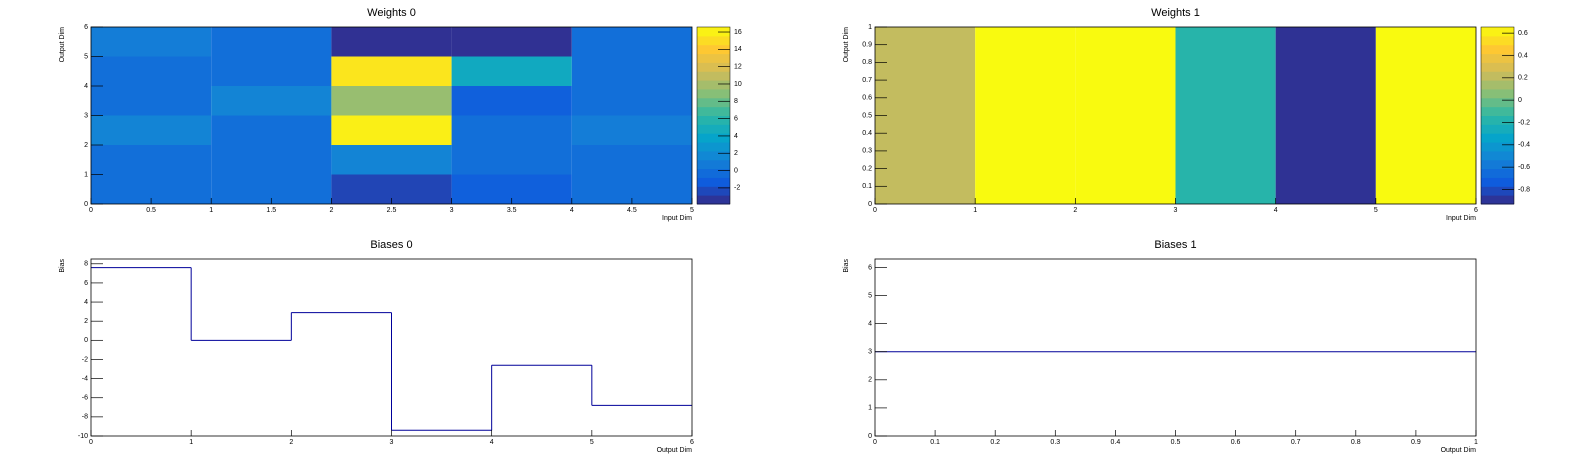  What do you see at coordinates (1175, 347) in the screenshot?
I see `plot-frame` at bounding box center [1175, 347].